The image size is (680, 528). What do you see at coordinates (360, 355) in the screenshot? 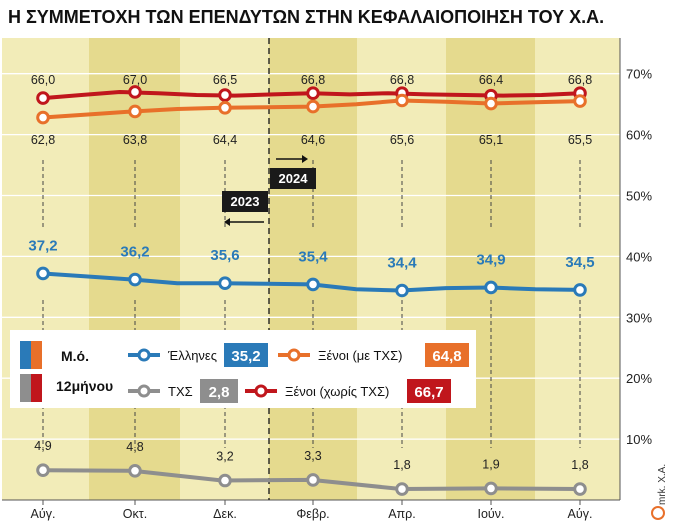
I see `legend-label: Ξένοι (με ΤΧΣ)` at bounding box center [360, 355].